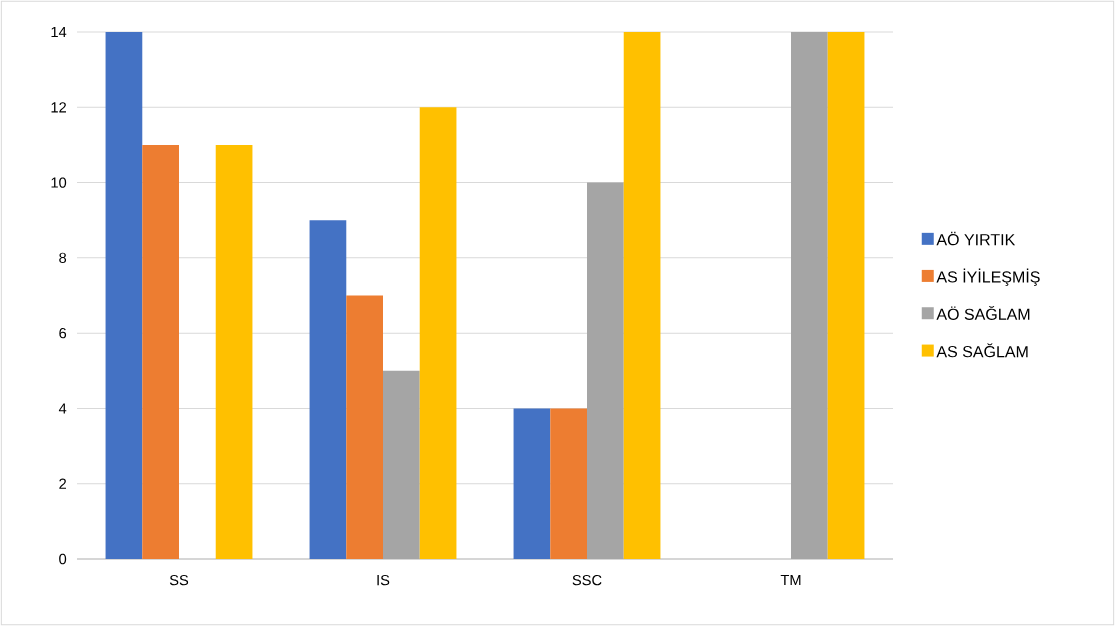 This screenshot has height=626, width=1115. What do you see at coordinates (63, 333) in the screenshot?
I see `y-tick-label: 6` at bounding box center [63, 333].